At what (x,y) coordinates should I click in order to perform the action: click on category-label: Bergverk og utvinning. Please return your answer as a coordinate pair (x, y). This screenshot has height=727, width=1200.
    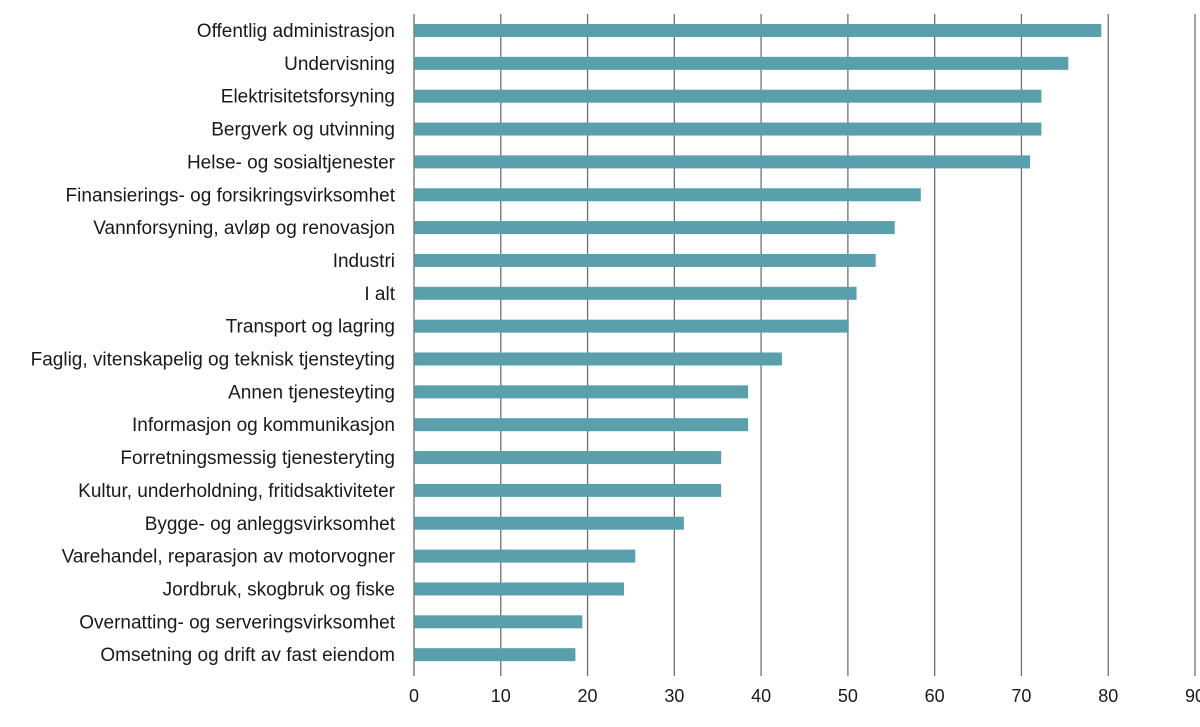
    Looking at the image, I should click on (303, 130).